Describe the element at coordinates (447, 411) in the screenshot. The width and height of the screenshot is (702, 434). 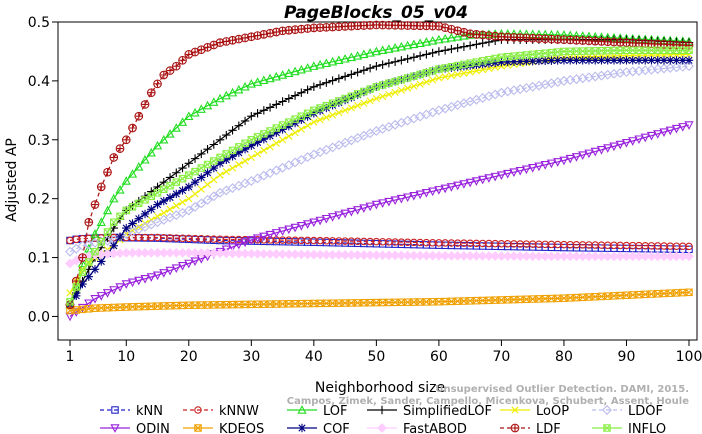
I see `legend-label: SimplifiedLOF` at that location.